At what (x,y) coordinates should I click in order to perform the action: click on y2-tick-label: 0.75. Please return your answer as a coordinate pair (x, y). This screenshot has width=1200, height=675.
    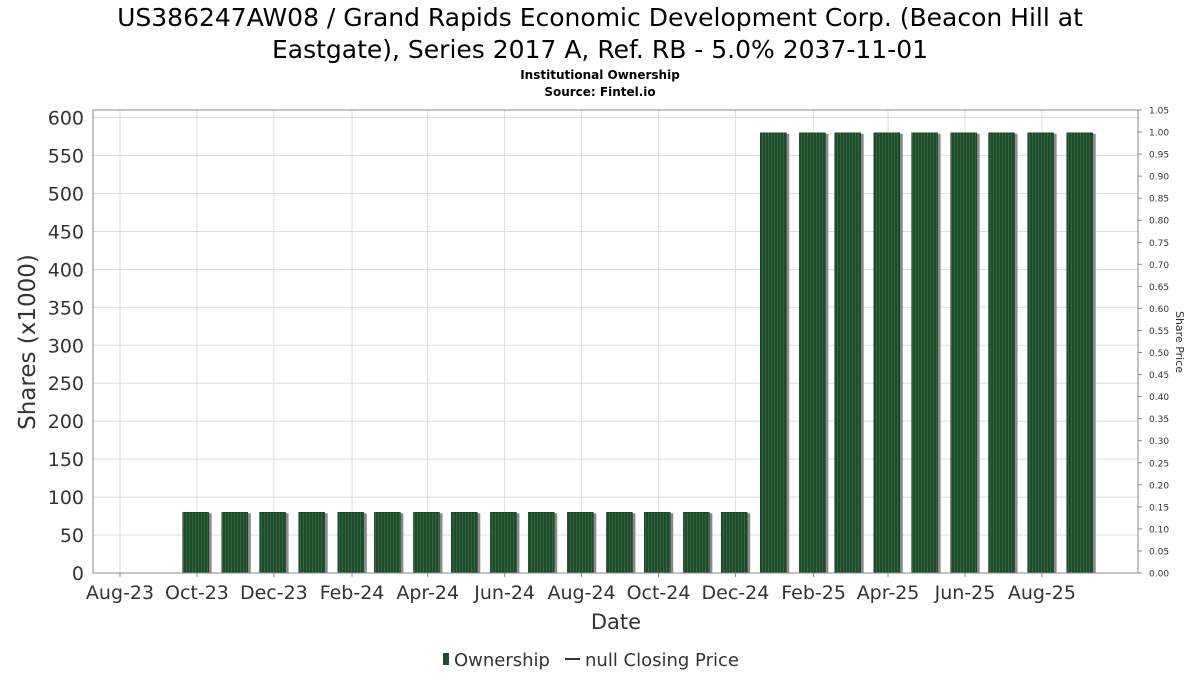
    Looking at the image, I should click on (1159, 244).